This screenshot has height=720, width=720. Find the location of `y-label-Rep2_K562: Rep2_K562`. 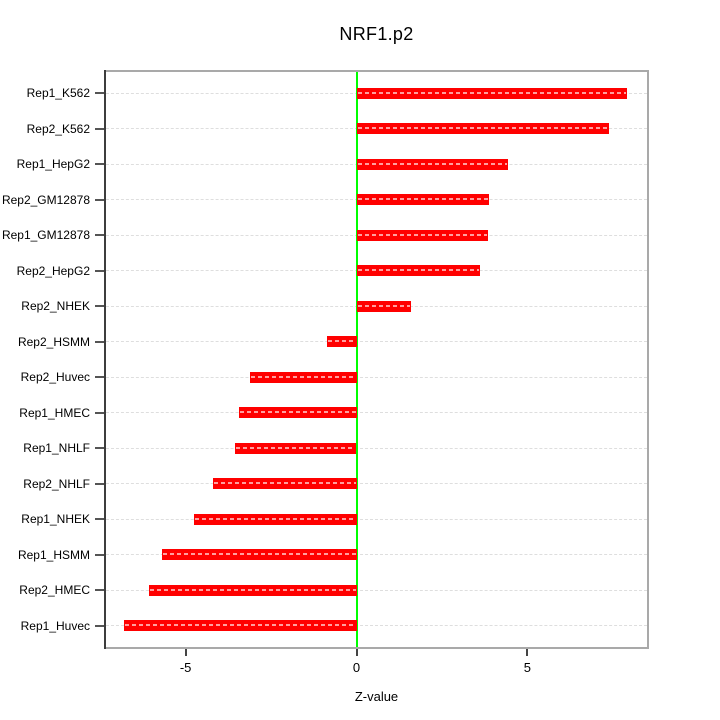

y-label-Rep2_K562: Rep2_K562 is located at coordinates (58, 128).